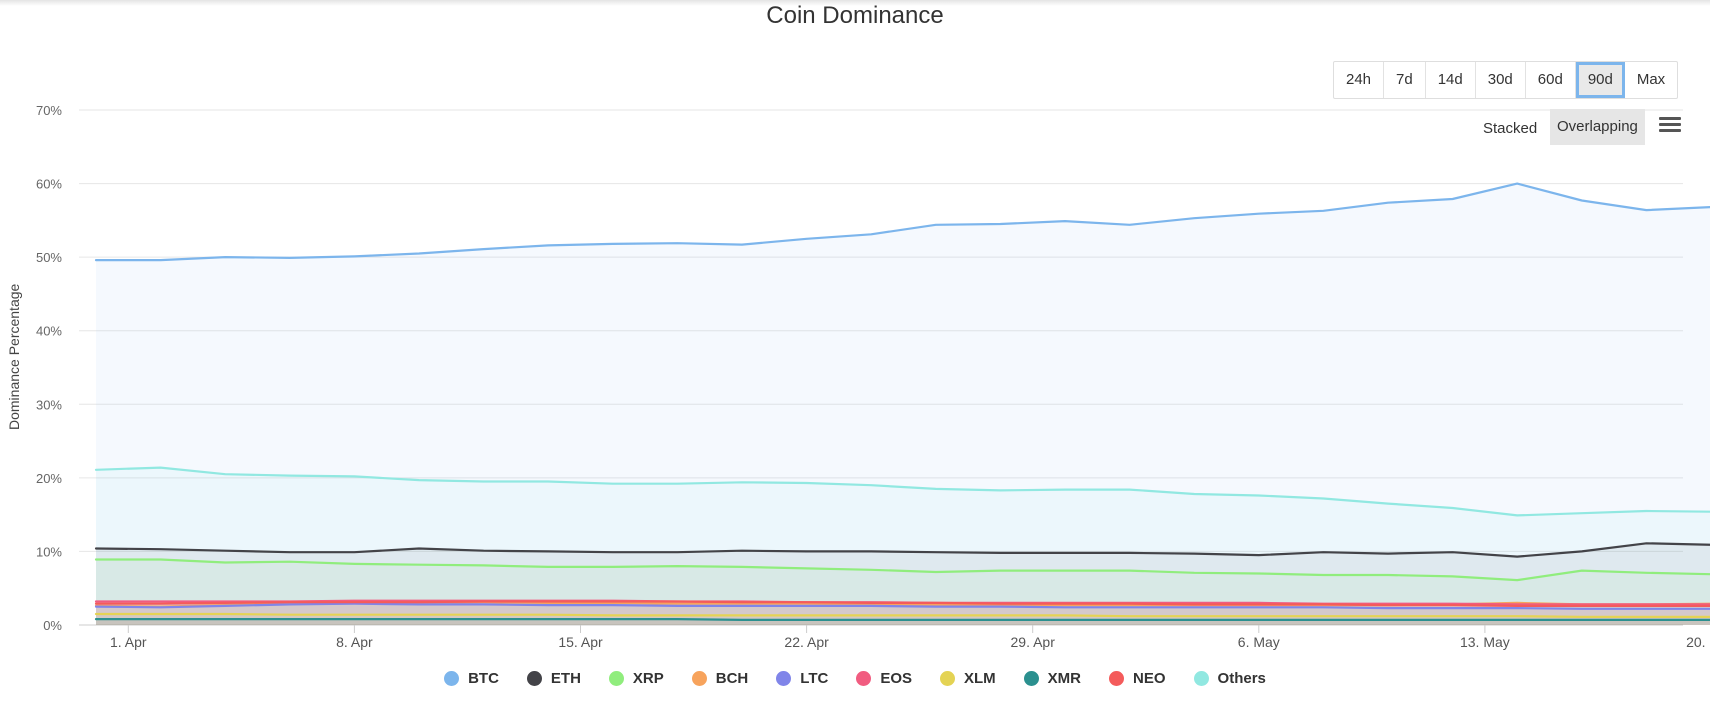 This screenshot has height=705, width=1710. I want to click on legend-item-others: Others, so click(1229, 678).